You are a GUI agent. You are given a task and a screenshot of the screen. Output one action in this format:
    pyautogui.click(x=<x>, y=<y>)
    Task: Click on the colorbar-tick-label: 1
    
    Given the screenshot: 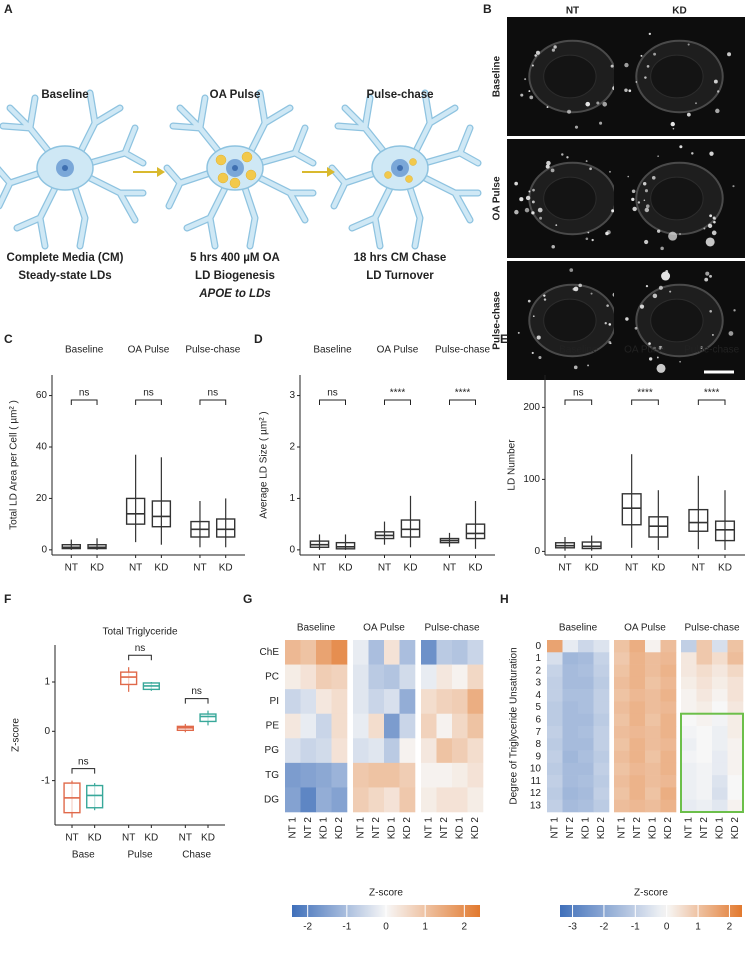 What is the action you would take?
    pyautogui.click(x=425, y=927)
    